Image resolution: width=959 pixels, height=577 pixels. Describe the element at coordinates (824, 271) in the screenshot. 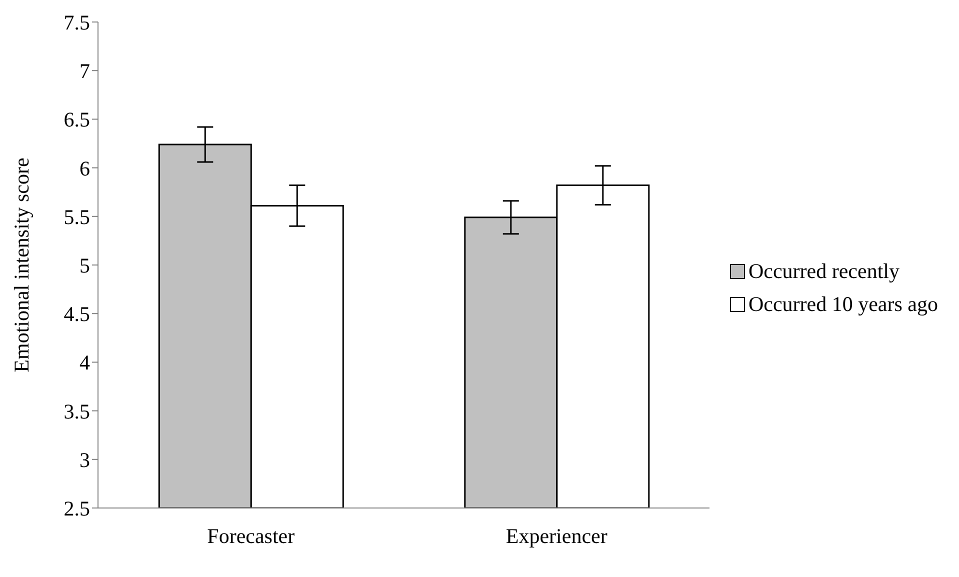

I see `legend-label: Occurred recently` at that location.